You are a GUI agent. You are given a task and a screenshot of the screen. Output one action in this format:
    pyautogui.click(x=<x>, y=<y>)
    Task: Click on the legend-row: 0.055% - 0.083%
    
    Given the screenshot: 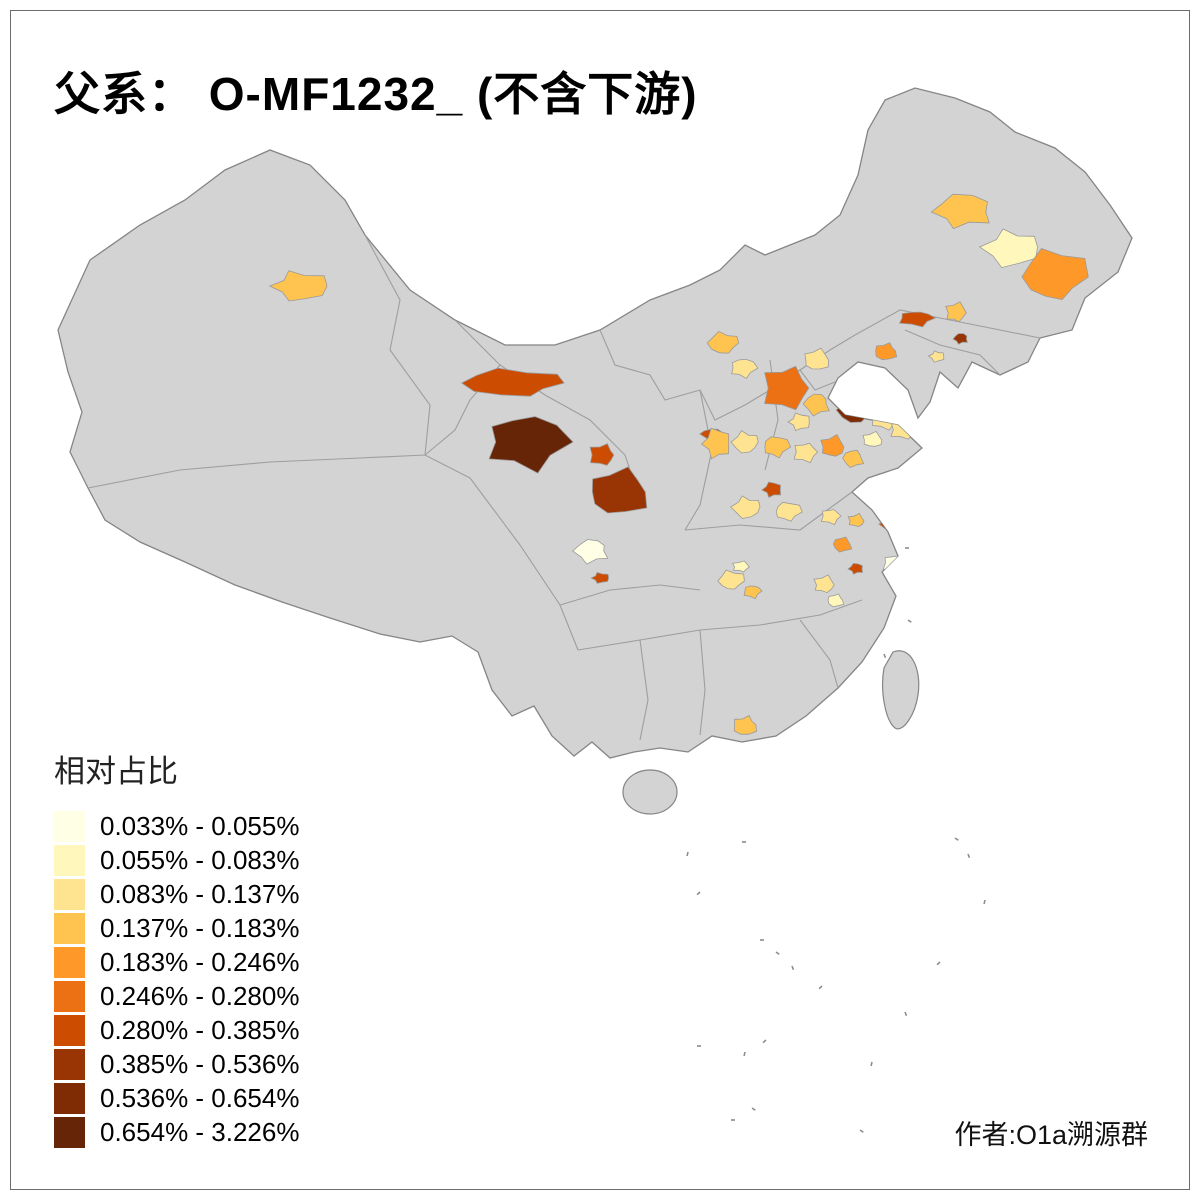 What is the action you would take?
    pyautogui.click(x=176, y=860)
    